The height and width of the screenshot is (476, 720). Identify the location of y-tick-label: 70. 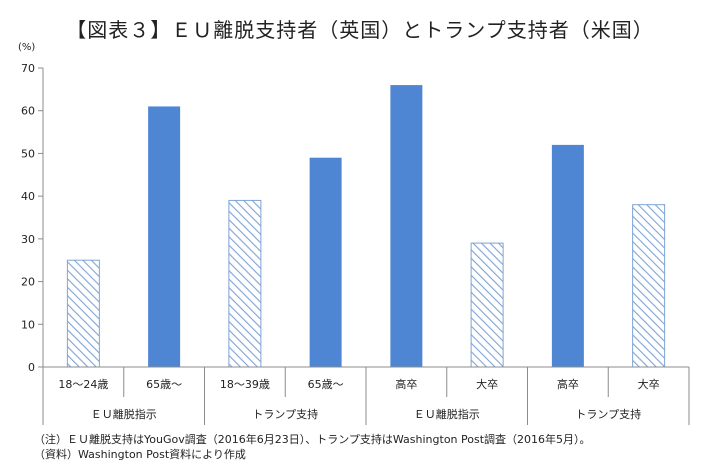
(28, 68).